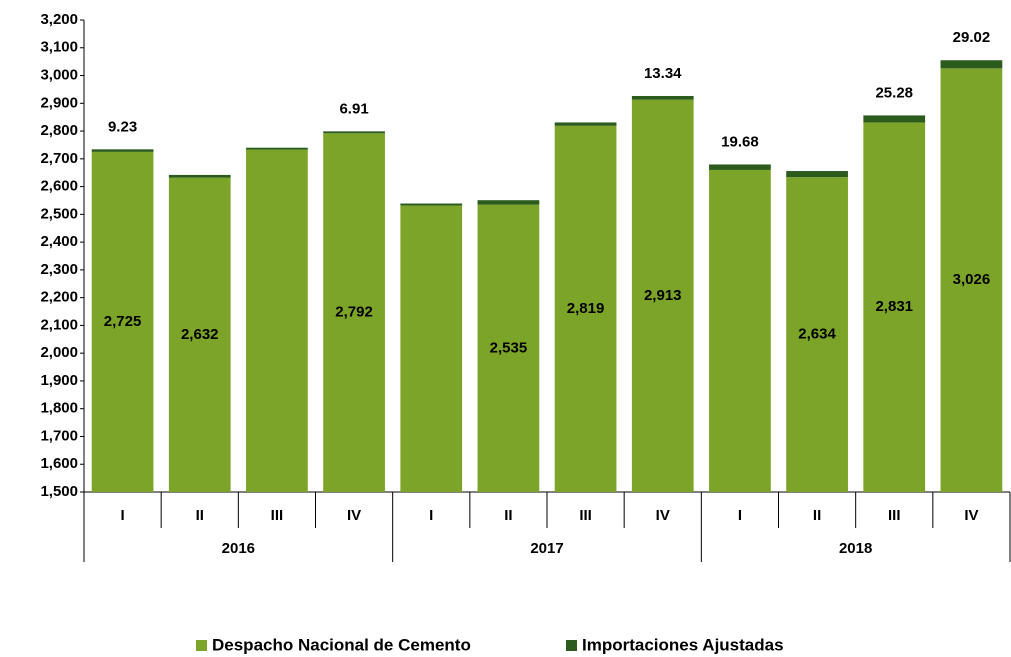  I want to click on data-label: 2,792, so click(354, 312).